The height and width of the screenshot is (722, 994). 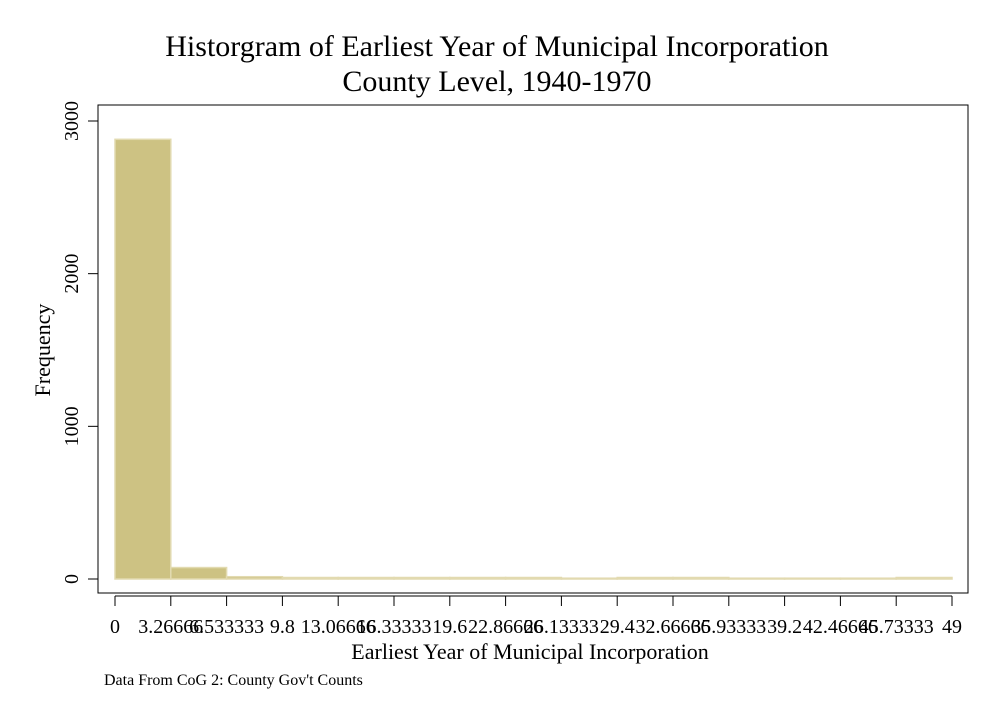 I want to click on y-axis-label: Frequency, so click(x=42, y=350).